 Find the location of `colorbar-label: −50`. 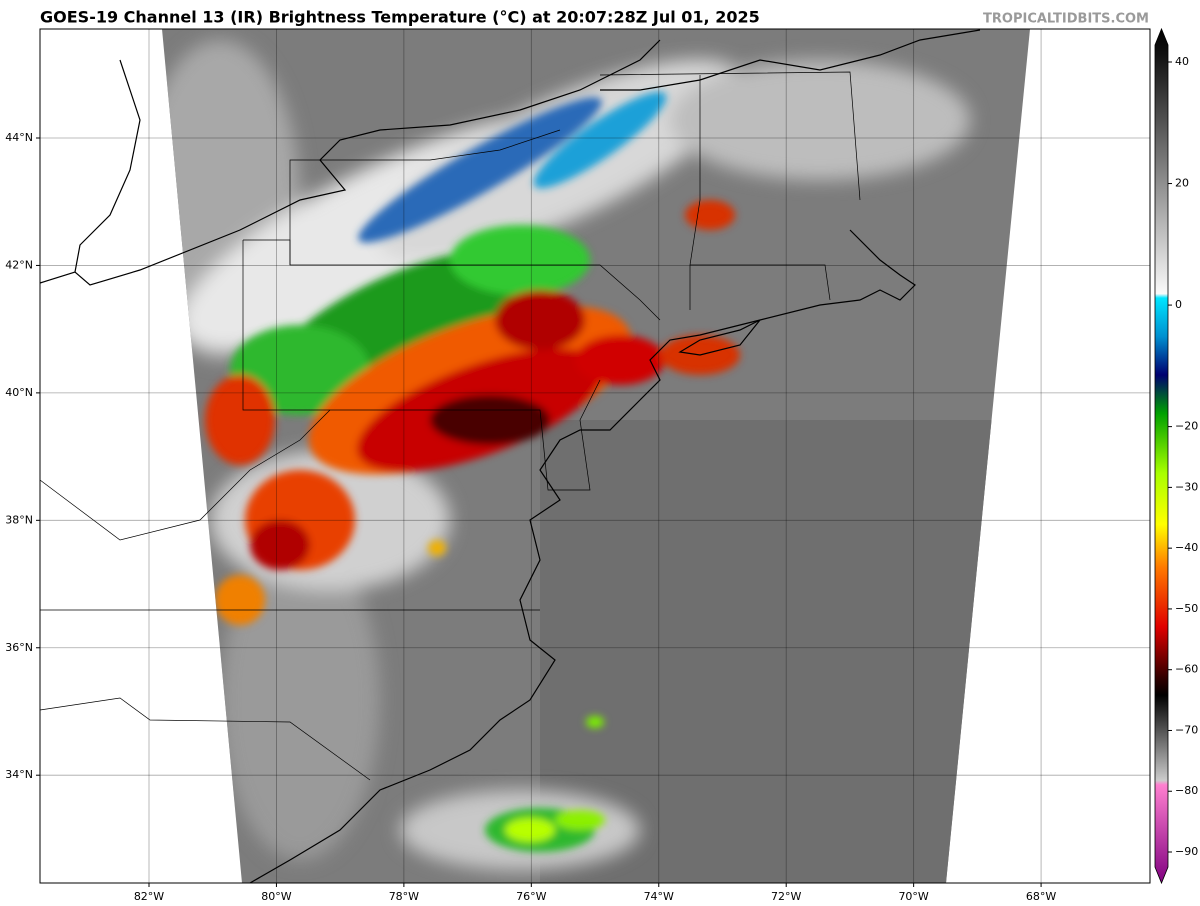

colorbar-label: −50 is located at coordinates (1186, 608).